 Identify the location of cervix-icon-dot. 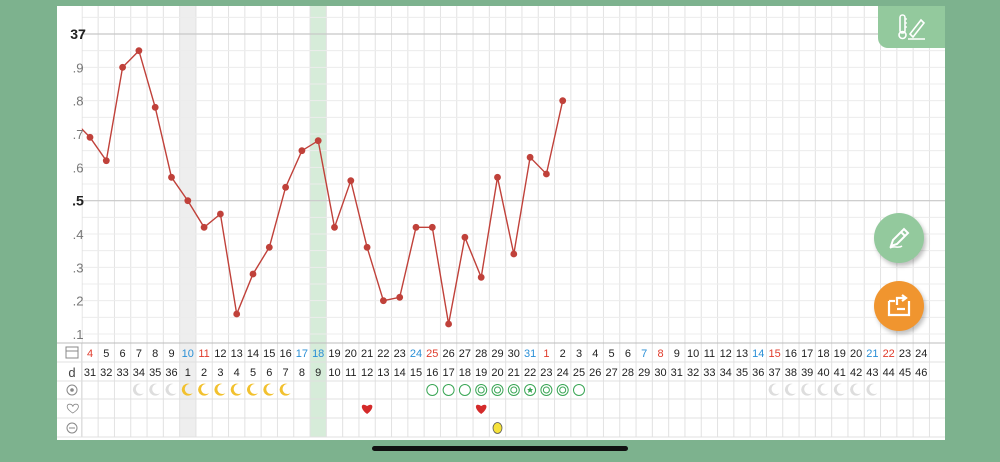
(72, 390).